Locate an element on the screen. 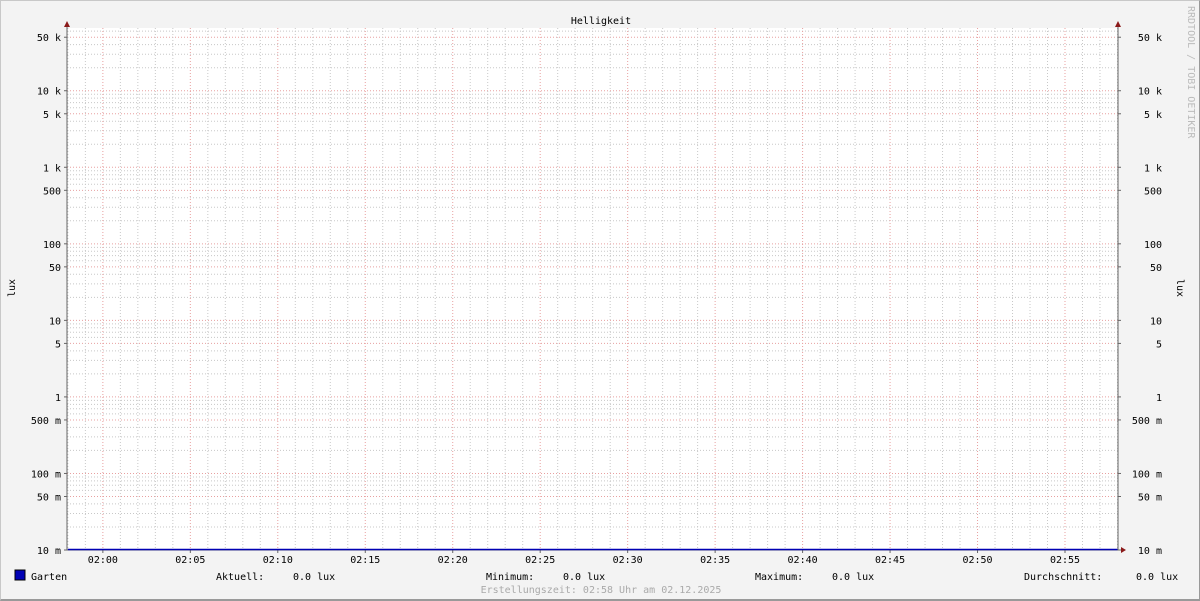 The image size is (1200, 601). chart-title: Helligkeit is located at coordinates (601, 21).